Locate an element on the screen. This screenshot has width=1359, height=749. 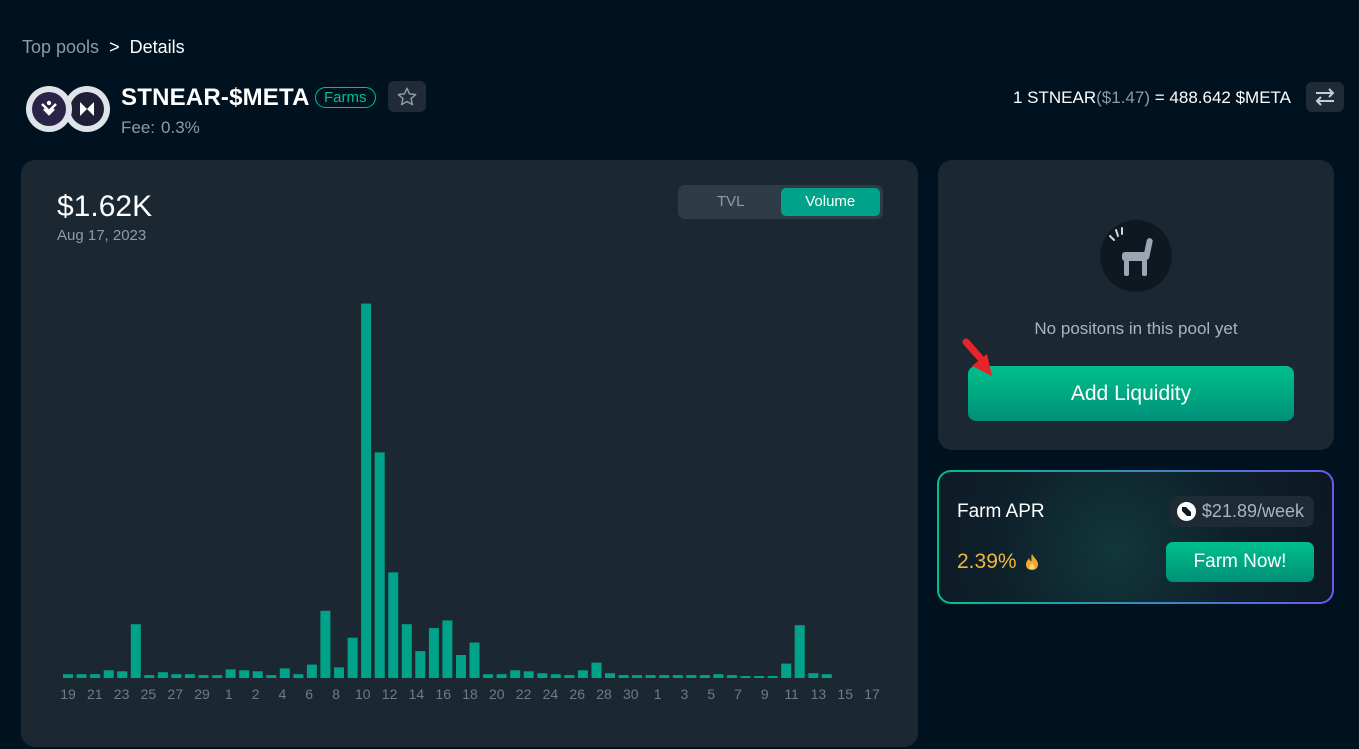
tab-tvl: TVL is located at coordinates (730, 201).